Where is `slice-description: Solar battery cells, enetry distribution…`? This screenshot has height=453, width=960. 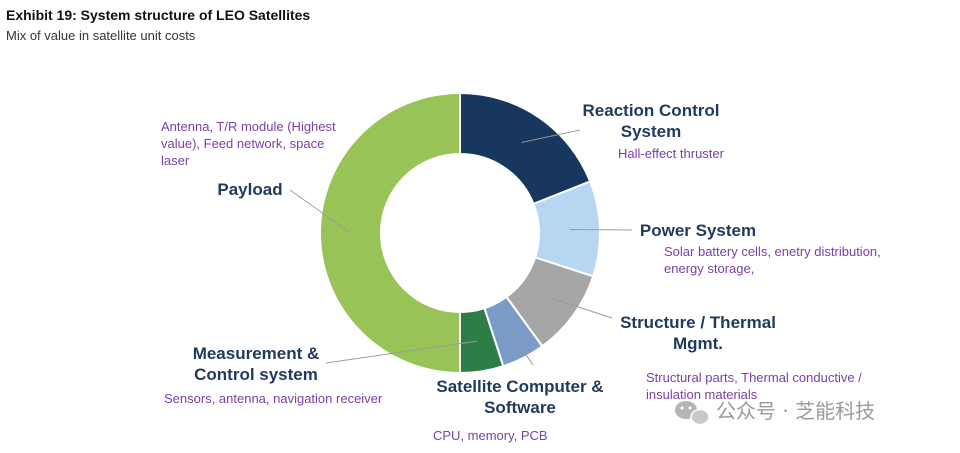 slice-description: Solar battery cells, enetry distribution… is located at coordinates (772, 260).